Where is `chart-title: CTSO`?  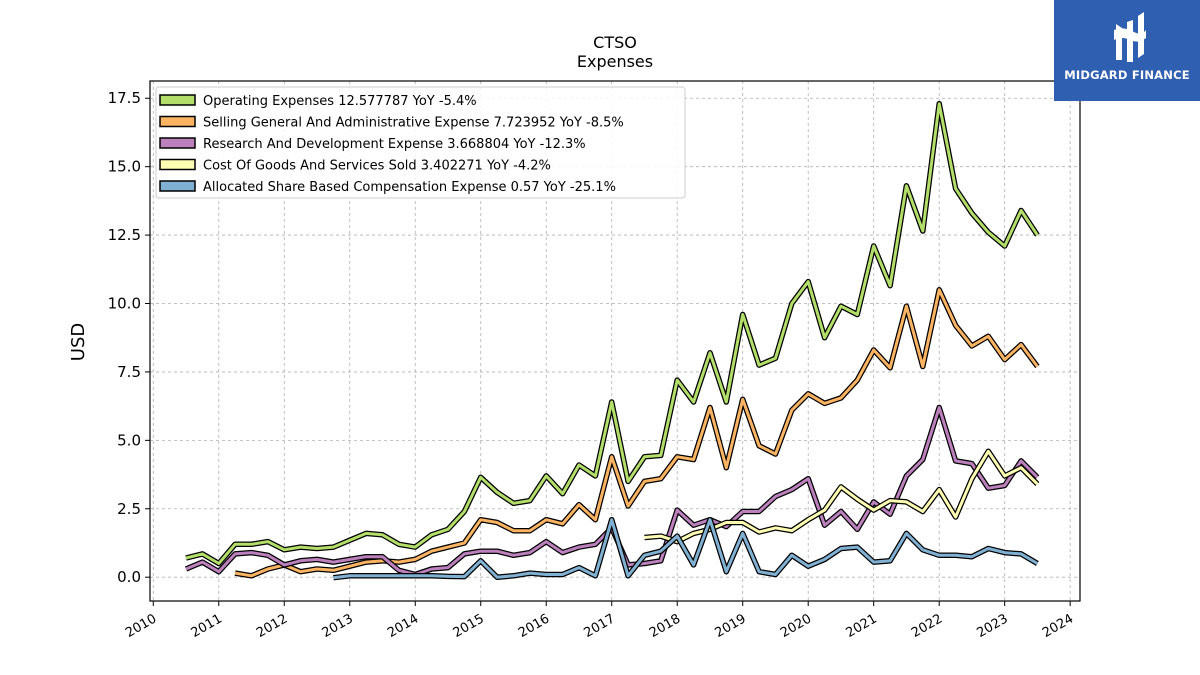 chart-title: CTSO is located at coordinates (615, 42).